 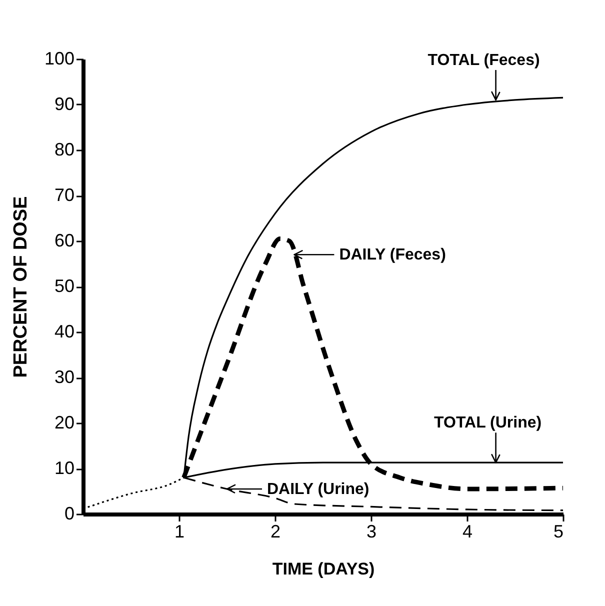 What do you see at coordinates (275, 532) in the screenshot?
I see `x-tick-label: 2` at bounding box center [275, 532].